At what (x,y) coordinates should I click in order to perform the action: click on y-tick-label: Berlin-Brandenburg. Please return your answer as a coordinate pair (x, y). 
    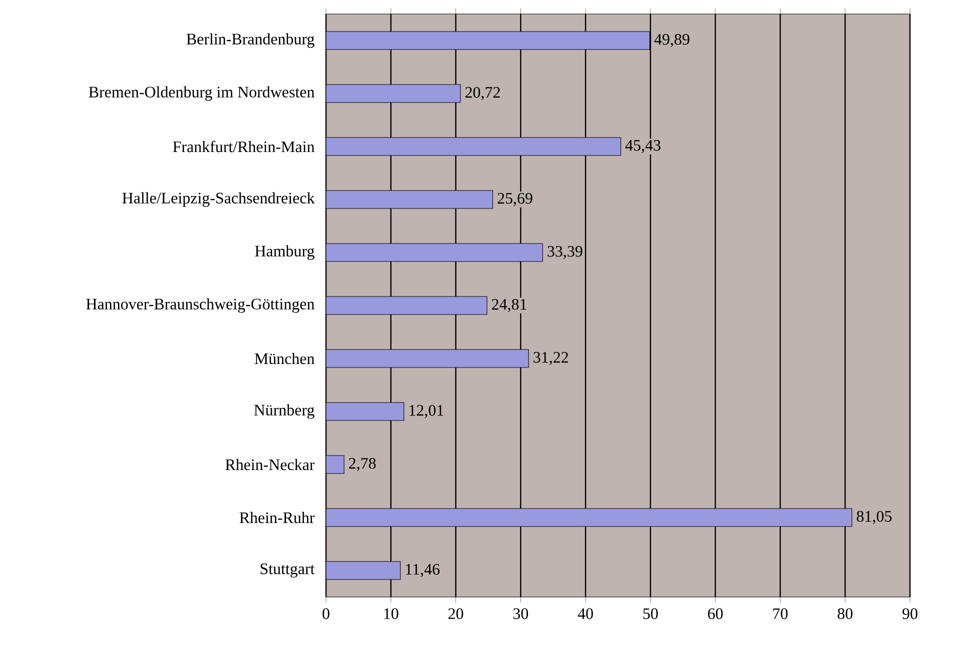
    Looking at the image, I should click on (250, 40).